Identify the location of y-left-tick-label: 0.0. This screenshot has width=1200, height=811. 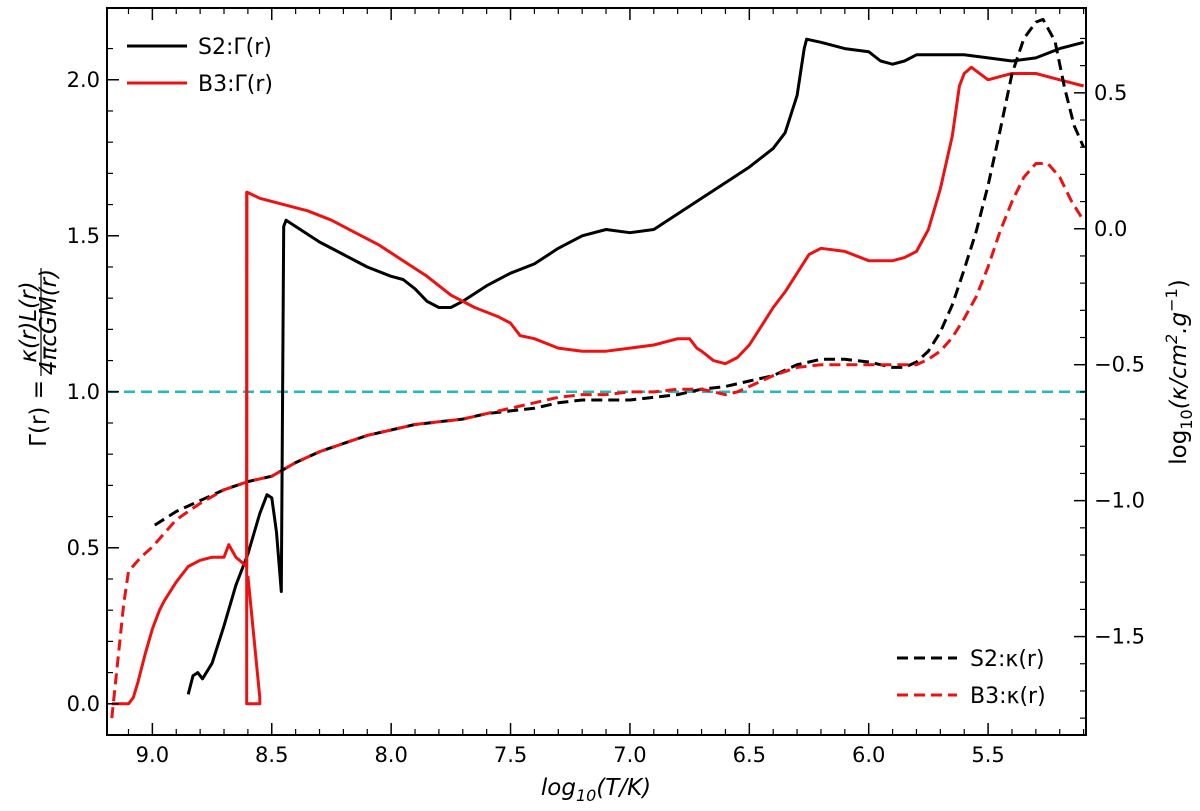
(83, 704).